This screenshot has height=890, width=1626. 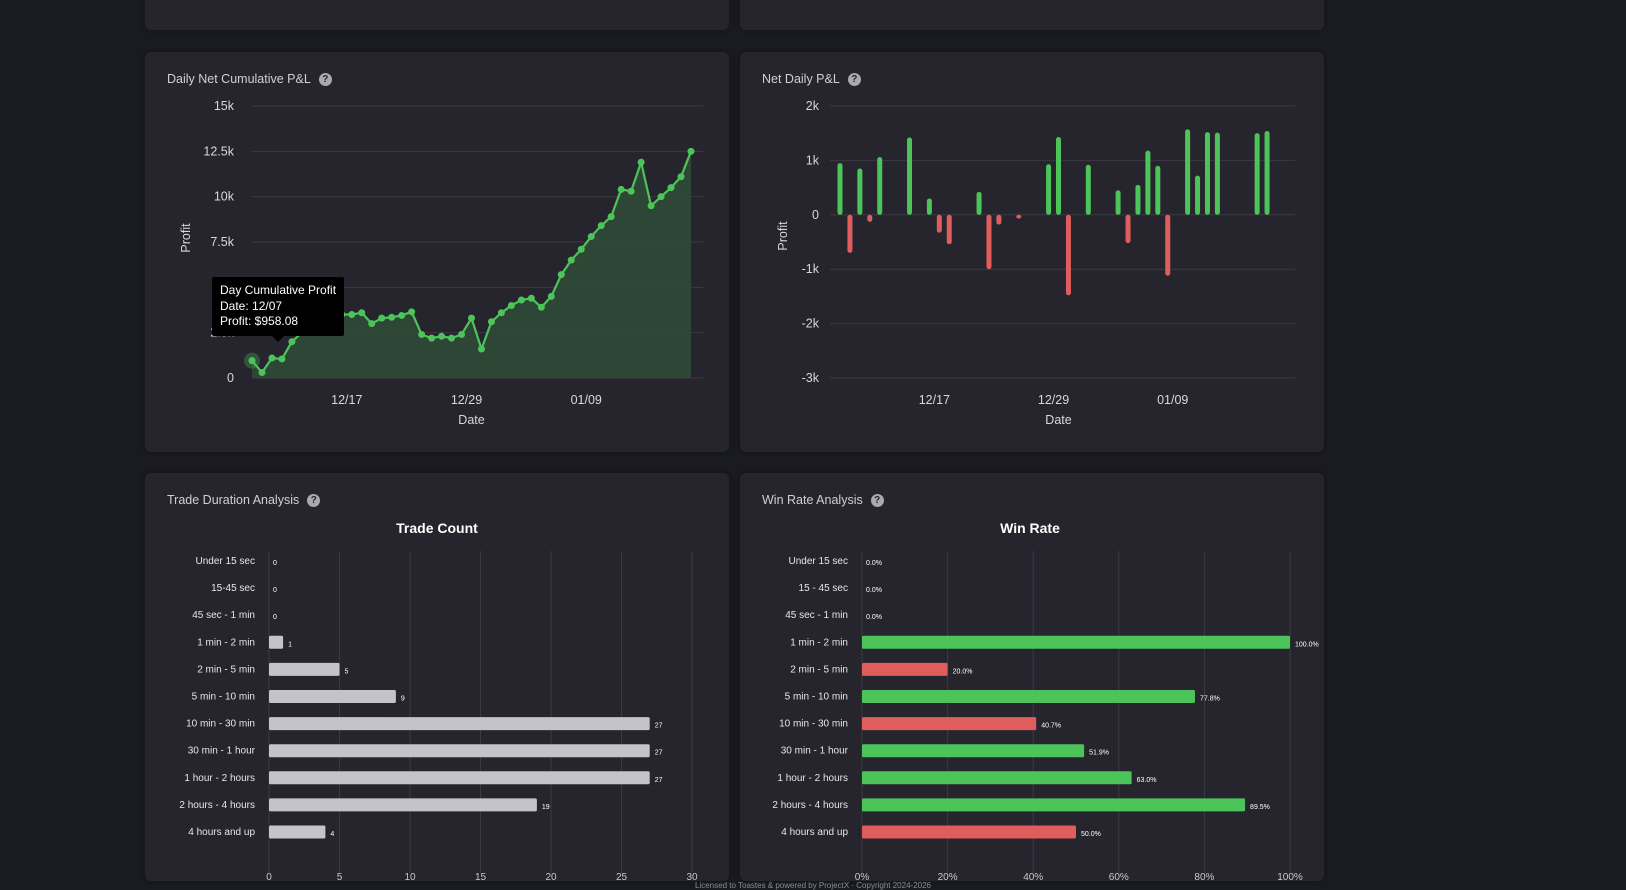 I want to click on value-label: 0.0%, so click(x=874, y=617).